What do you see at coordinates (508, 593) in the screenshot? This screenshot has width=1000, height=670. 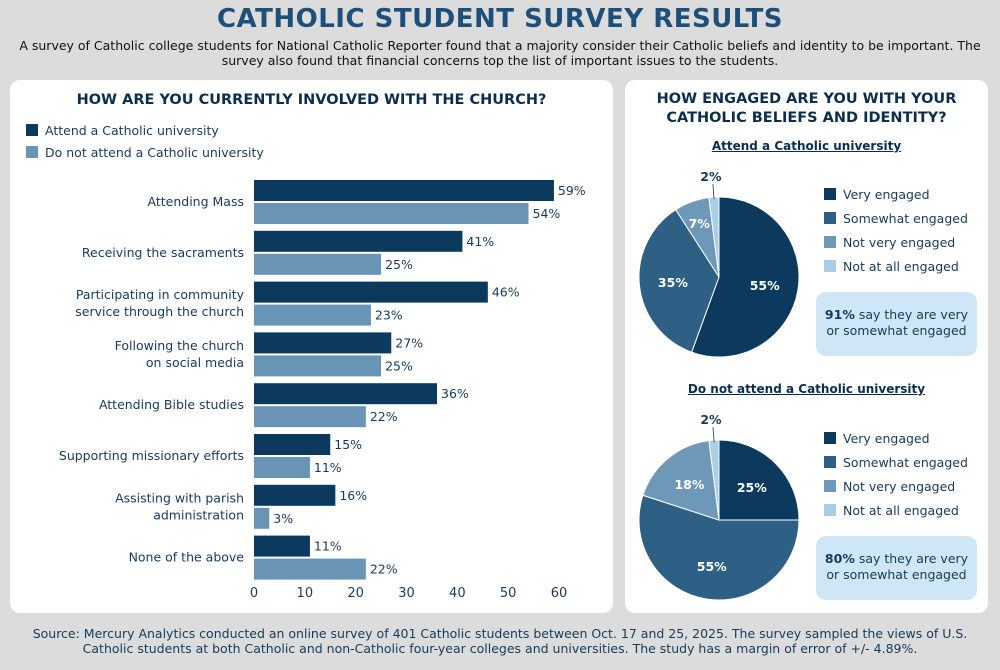 I see `x-tick-label: 50` at bounding box center [508, 593].